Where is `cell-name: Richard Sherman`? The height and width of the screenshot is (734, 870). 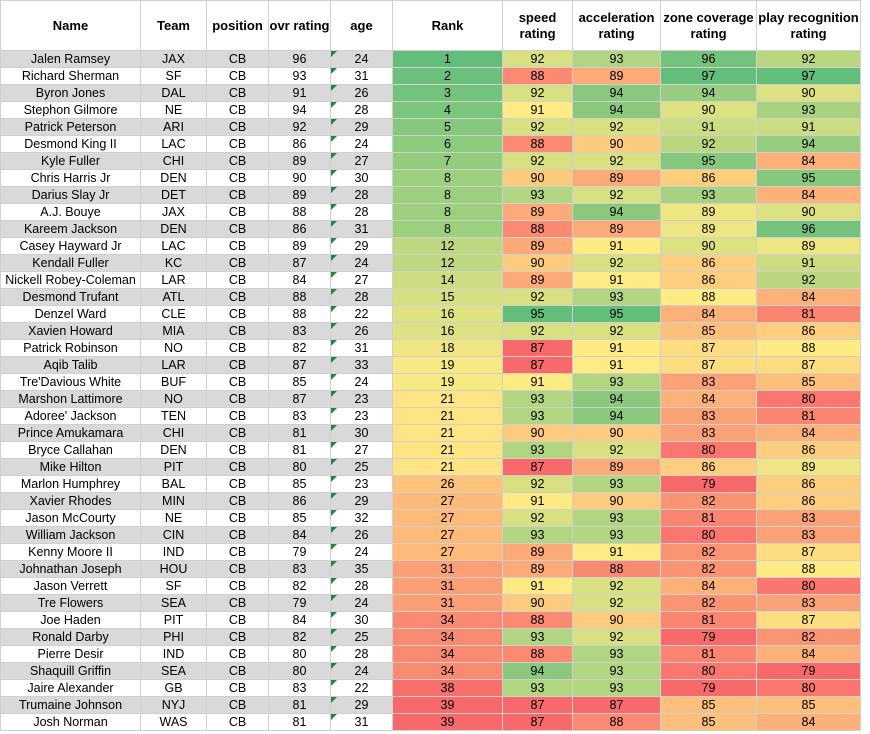
cell-name: Richard Sherman is located at coordinates (70, 76).